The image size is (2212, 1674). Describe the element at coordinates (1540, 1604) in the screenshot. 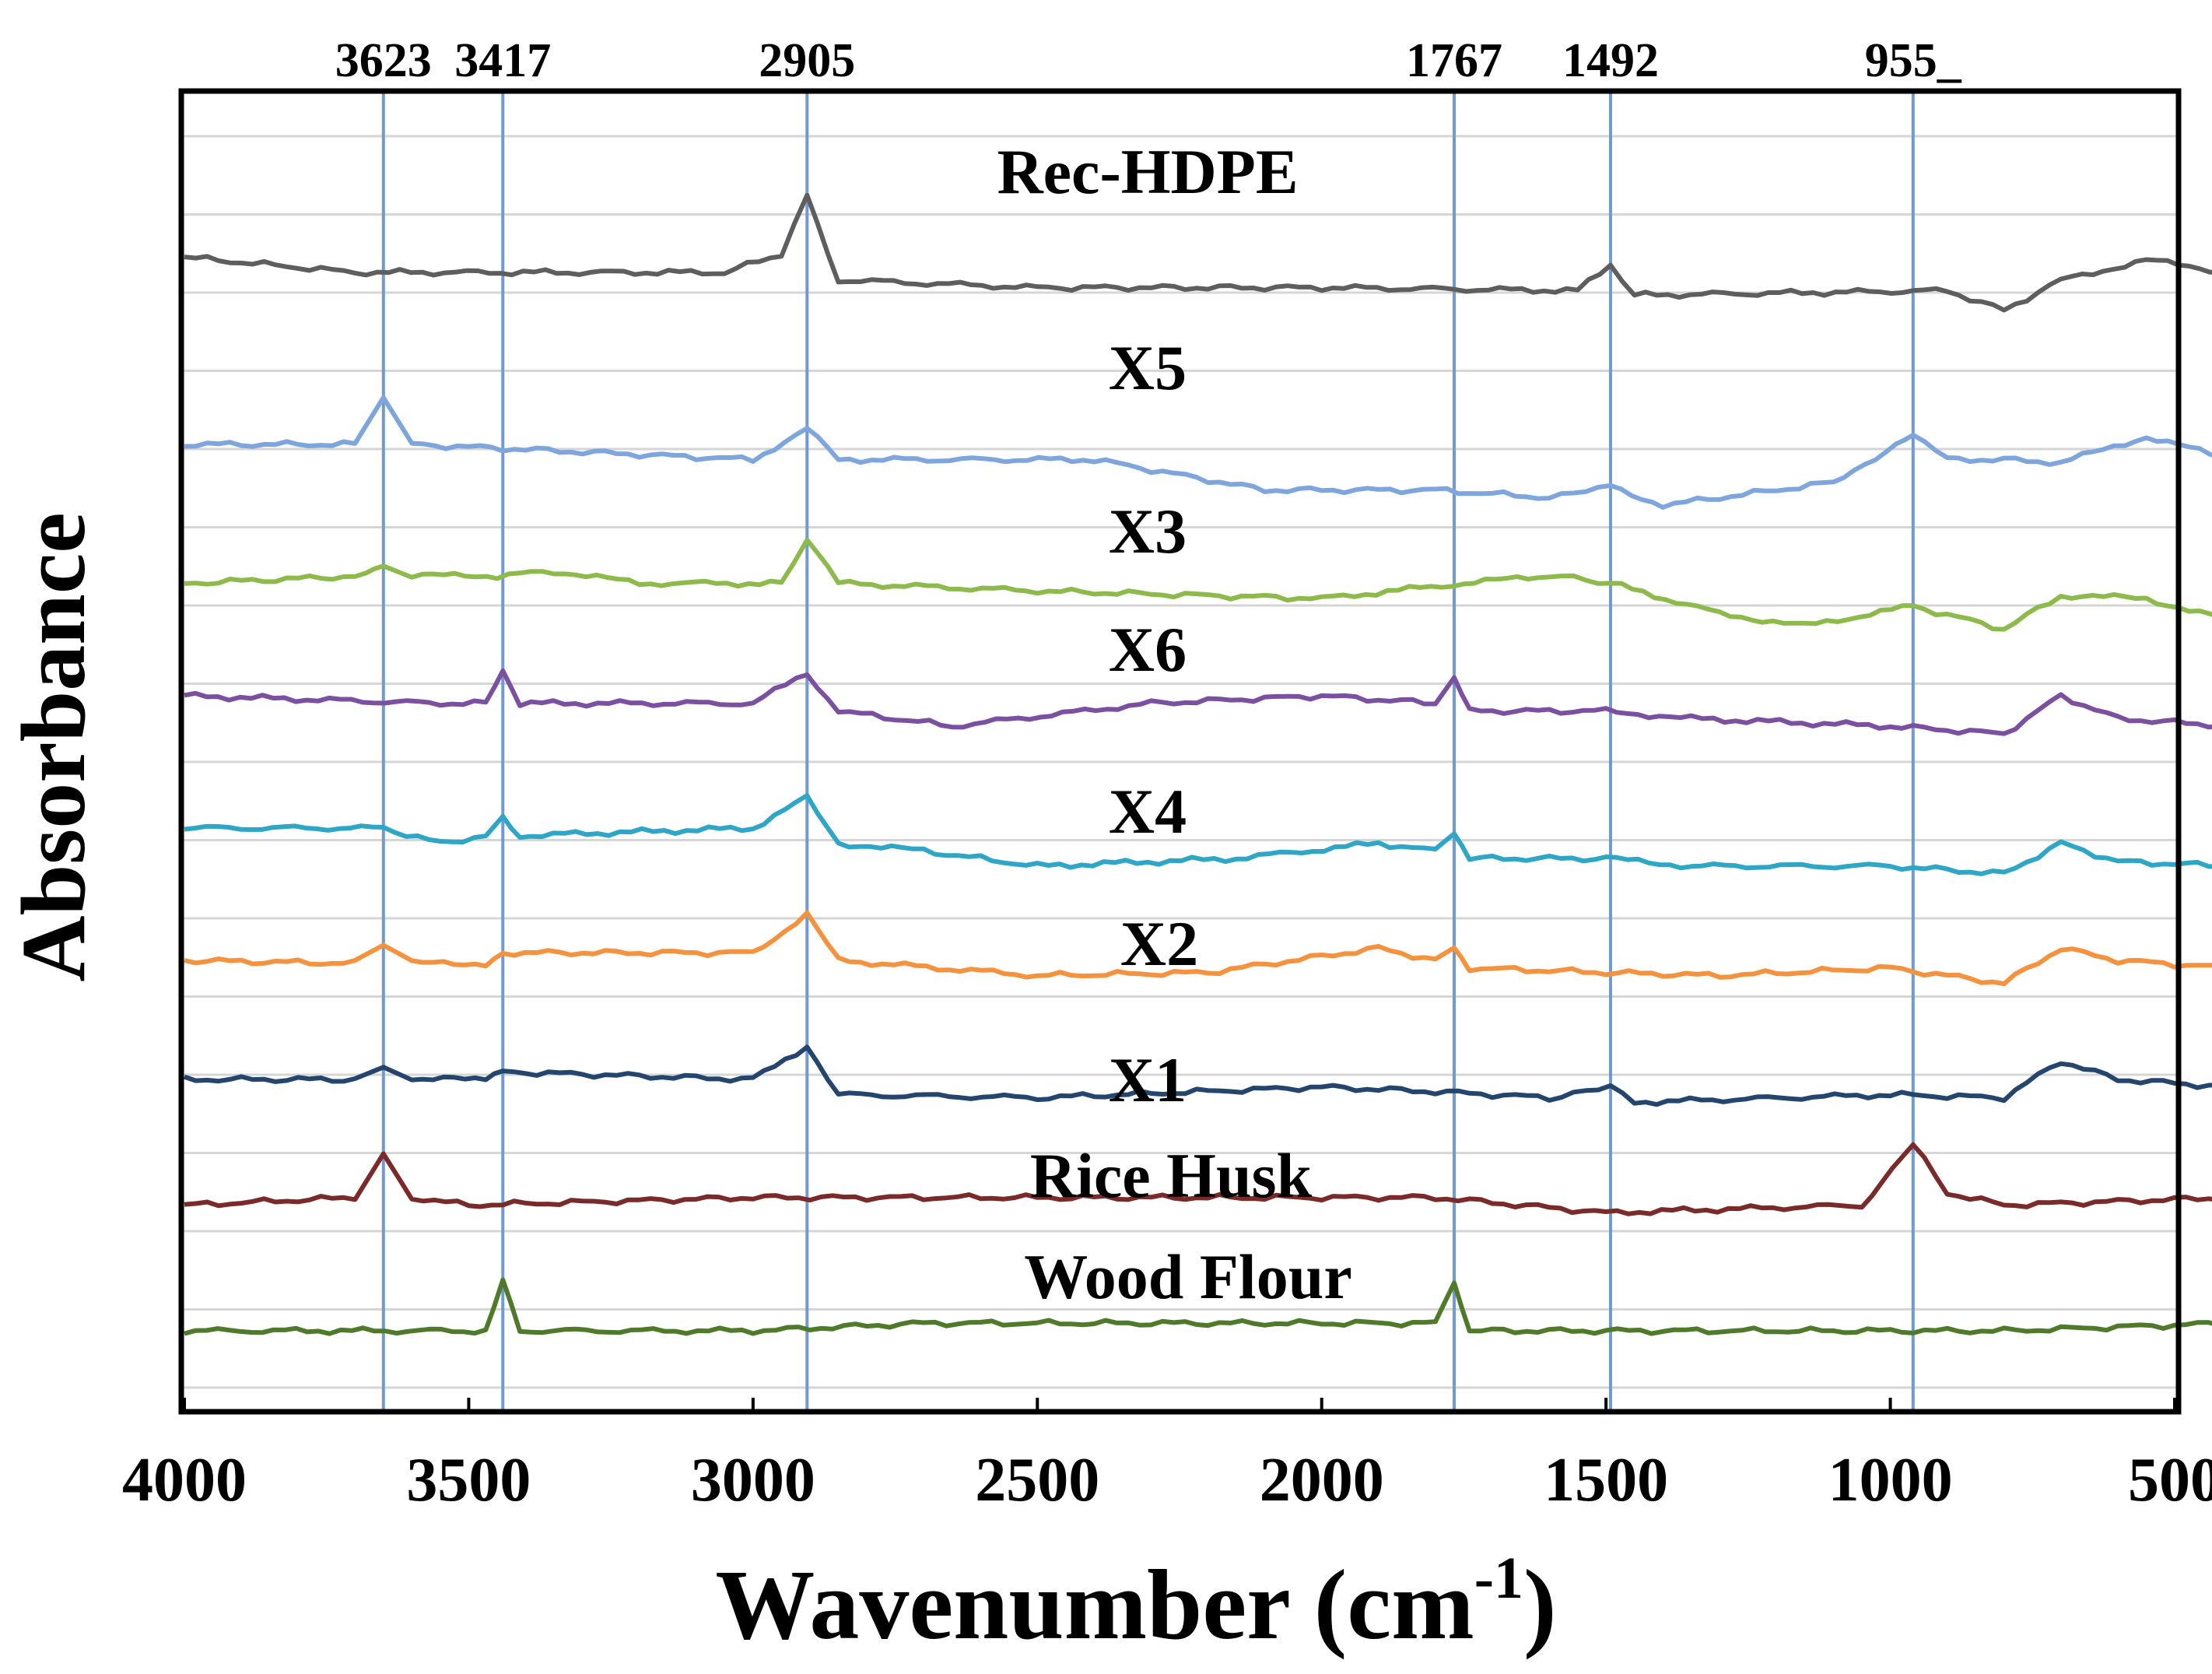

I see `x-axis-label-close: )` at that location.